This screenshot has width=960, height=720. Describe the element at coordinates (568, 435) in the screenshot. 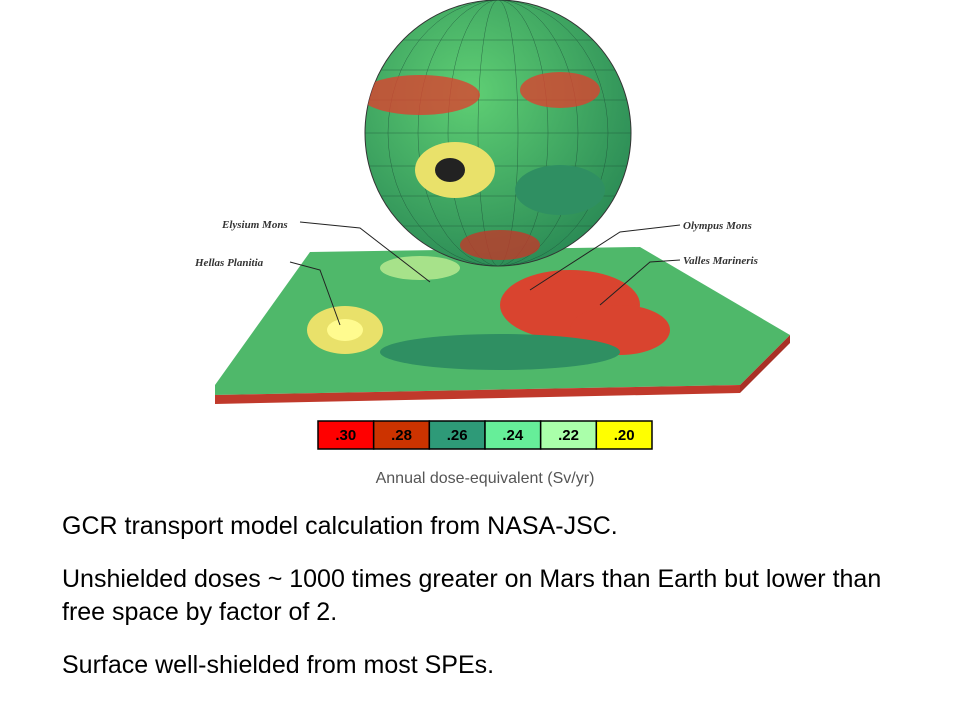

I see `legend-label: .22` at that location.